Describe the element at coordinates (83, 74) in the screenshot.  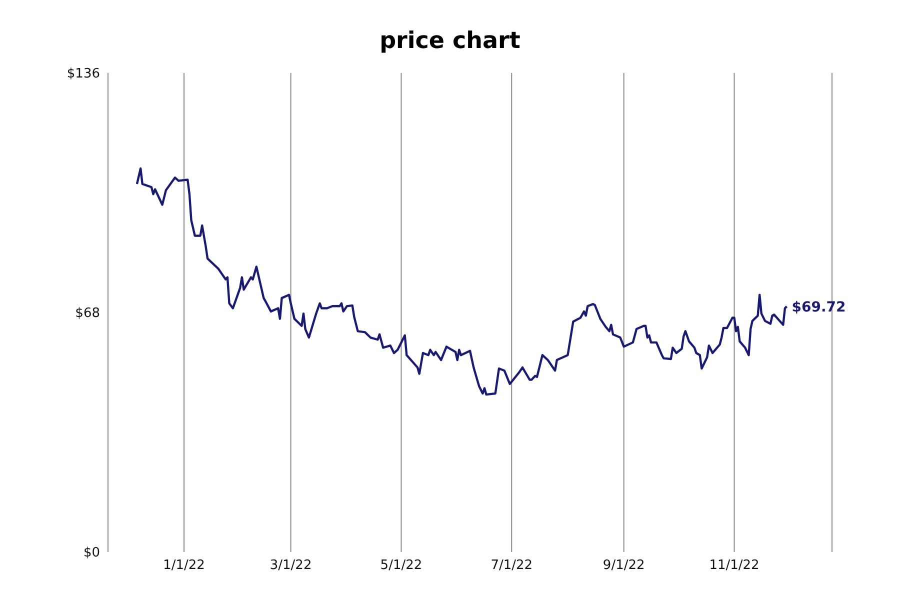
I see `y-tick-label: $136` at that location.